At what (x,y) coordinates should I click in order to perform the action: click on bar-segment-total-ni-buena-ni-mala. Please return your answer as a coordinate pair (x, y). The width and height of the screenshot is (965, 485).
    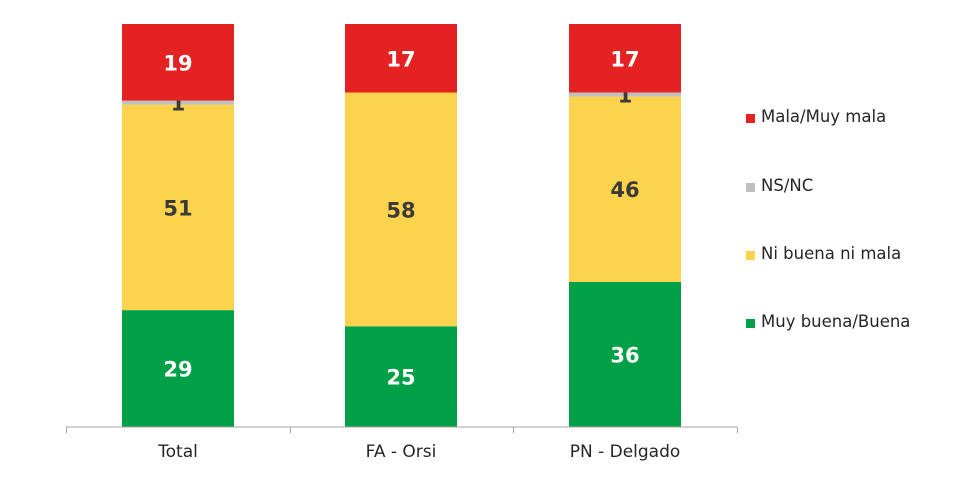
    Looking at the image, I should click on (178, 207).